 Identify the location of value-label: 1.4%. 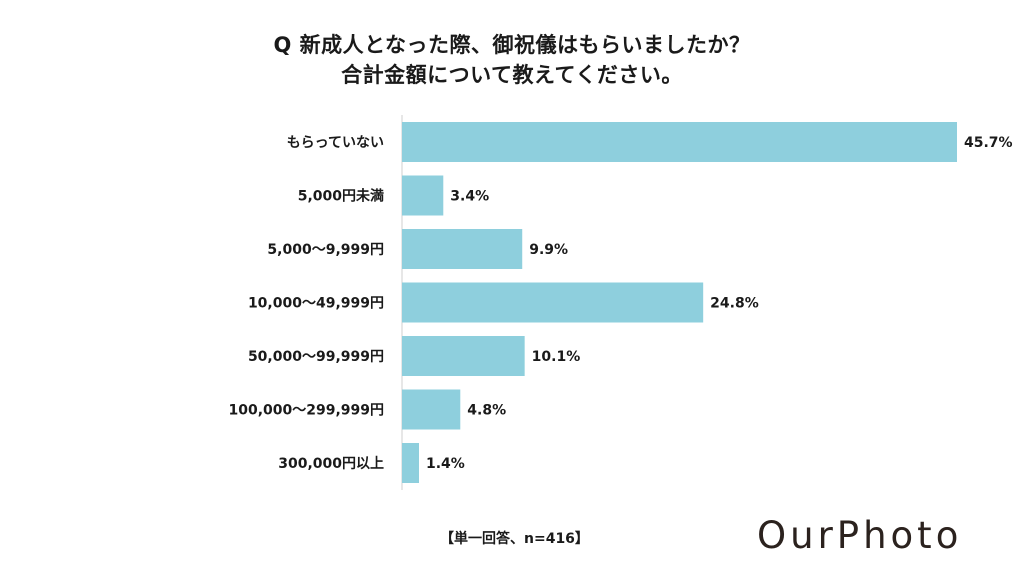
(445, 464).